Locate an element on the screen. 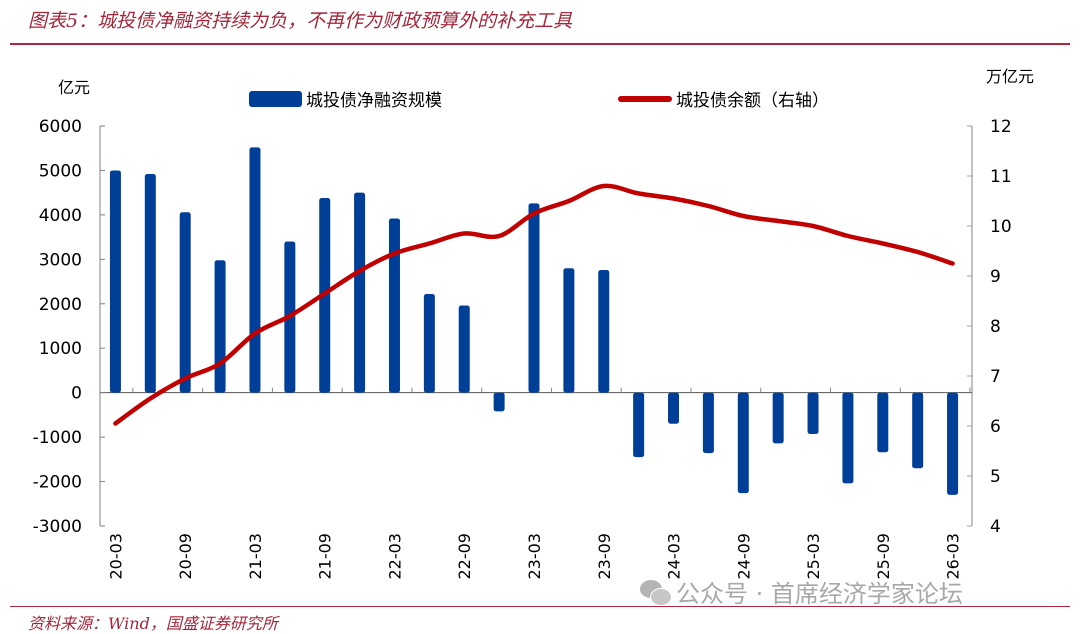 The image size is (1080, 634). left-tick-label: -1000 is located at coordinates (57, 438).